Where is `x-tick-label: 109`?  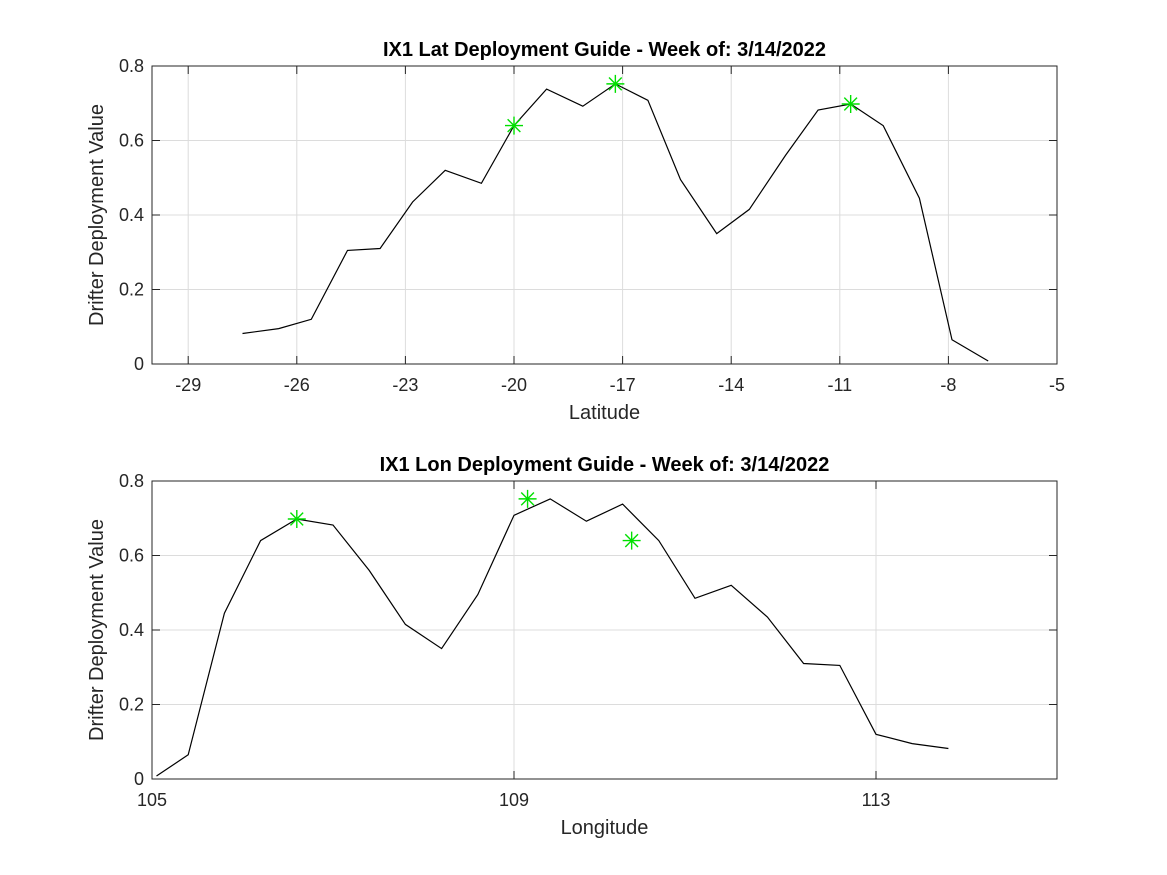
x-tick-label: 109 is located at coordinates (514, 800).